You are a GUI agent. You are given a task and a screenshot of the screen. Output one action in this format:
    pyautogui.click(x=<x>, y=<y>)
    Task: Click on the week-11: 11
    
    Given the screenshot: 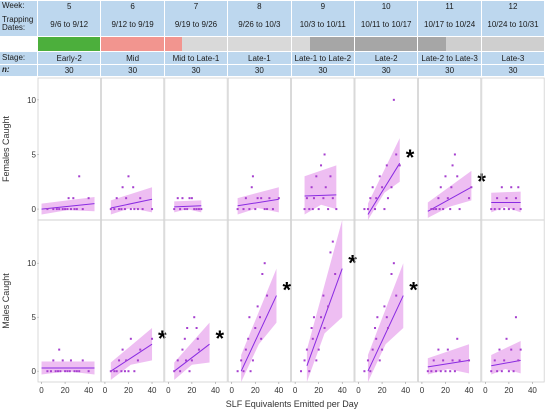 What is the action you would take?
    pyautogui.click(x=449, y=6)
    